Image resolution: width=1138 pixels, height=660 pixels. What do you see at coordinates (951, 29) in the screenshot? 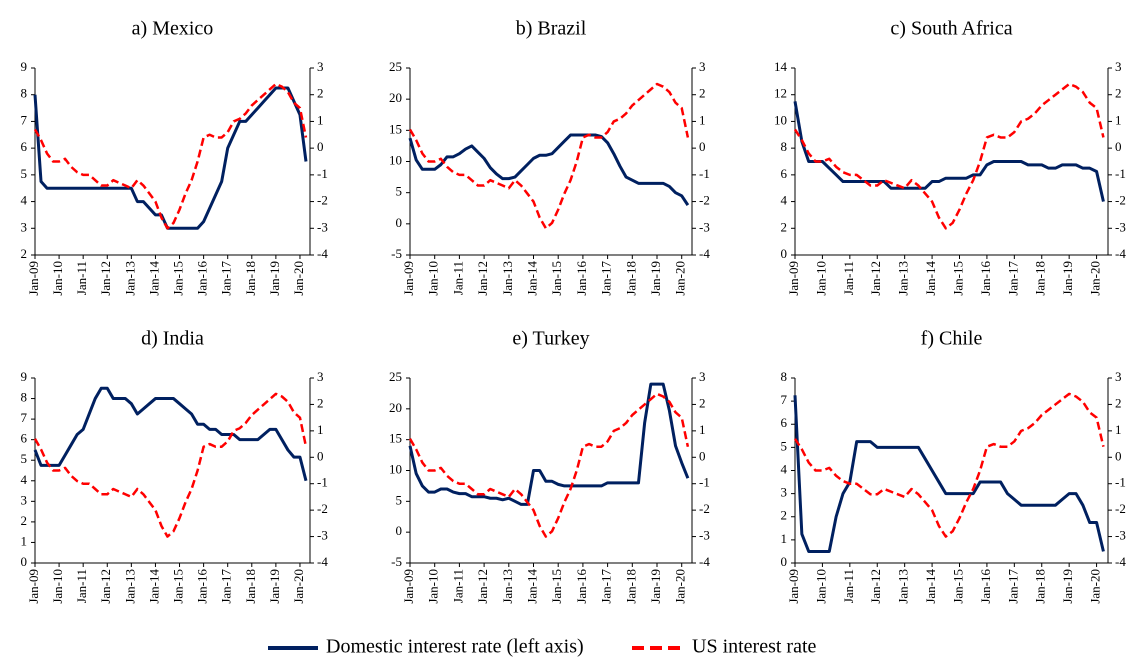
I see `chart-title: c) South Africa` at bounding box center [951, 29].